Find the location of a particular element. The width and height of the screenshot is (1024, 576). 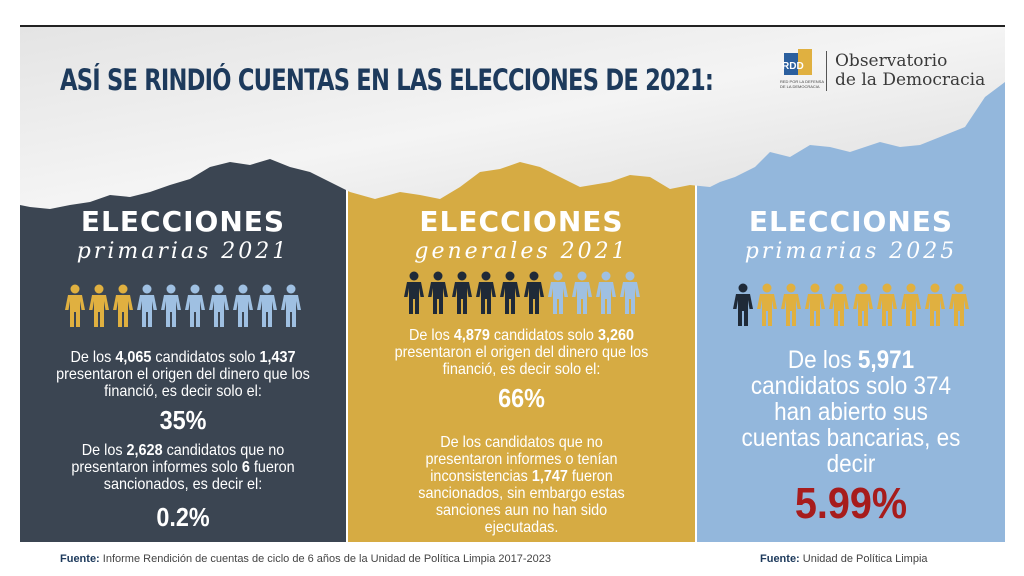

observatorio-logo-text: Observatorio de la Democracia is located at coordinates (910, 70).